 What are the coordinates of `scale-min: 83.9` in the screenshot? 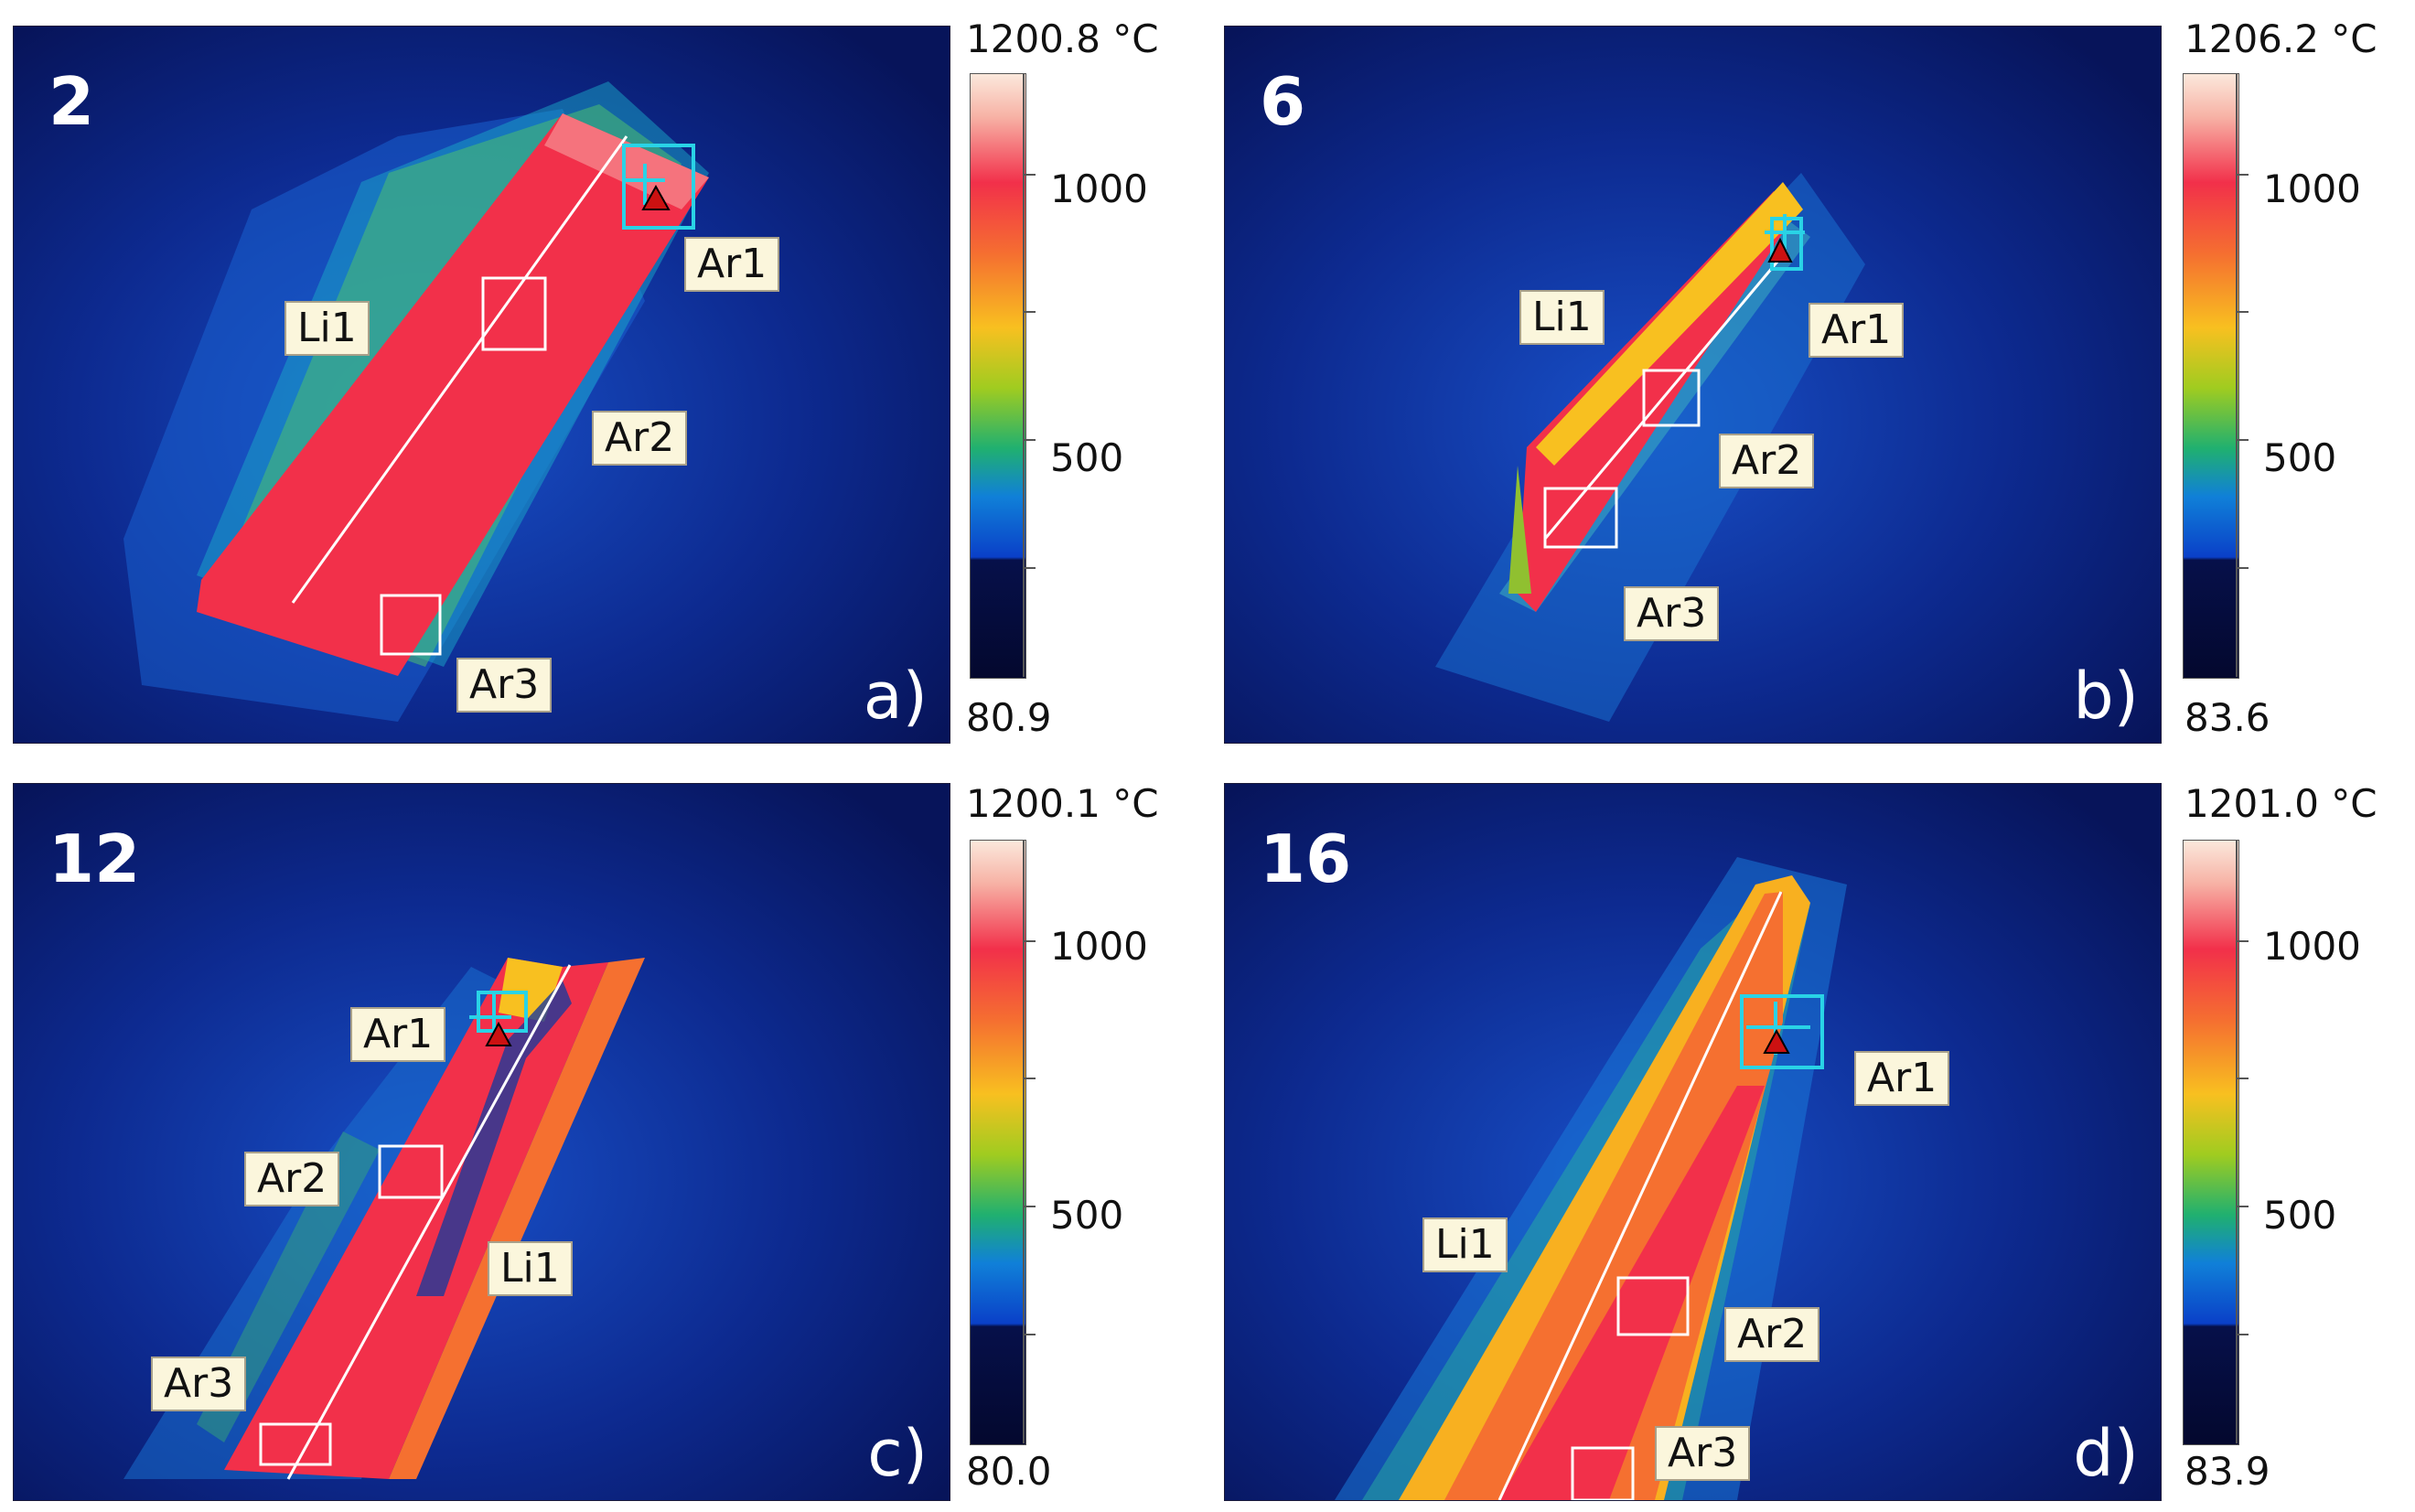 It's located at (2227, 1471).